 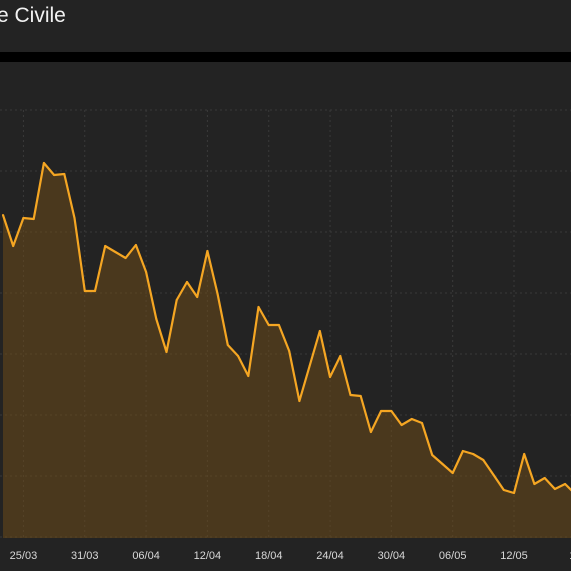 What do you see at coordinates (570, 556) in the screenshot?
I see `x-tick-label: 18` at bounding box center [570, 556].